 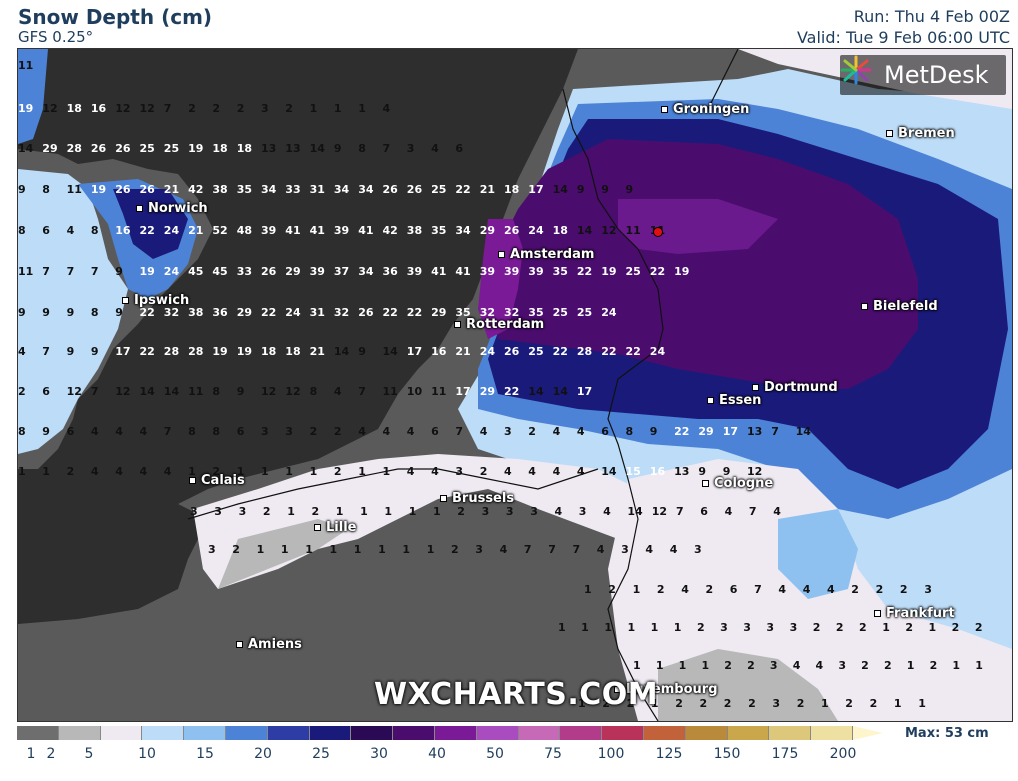 I want to click on legend-tick: 30, so click(x=379, y=754).